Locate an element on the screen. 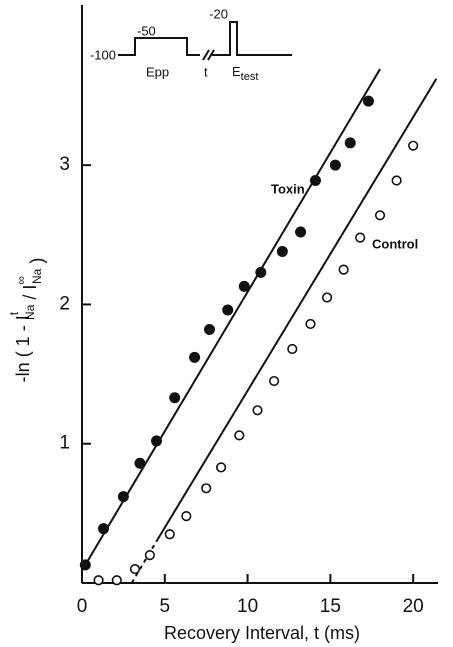 This screenshot has height=647, width=453. inset-label: test is located at coordinates (250, 77).